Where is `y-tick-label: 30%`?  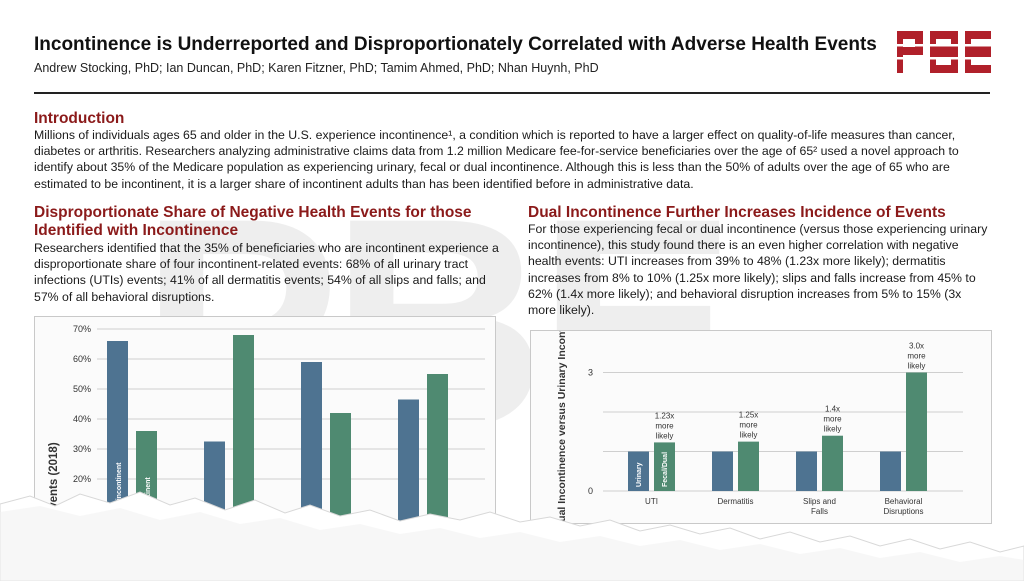
y-tick-label: 30% is located at coordinates (82, 449).